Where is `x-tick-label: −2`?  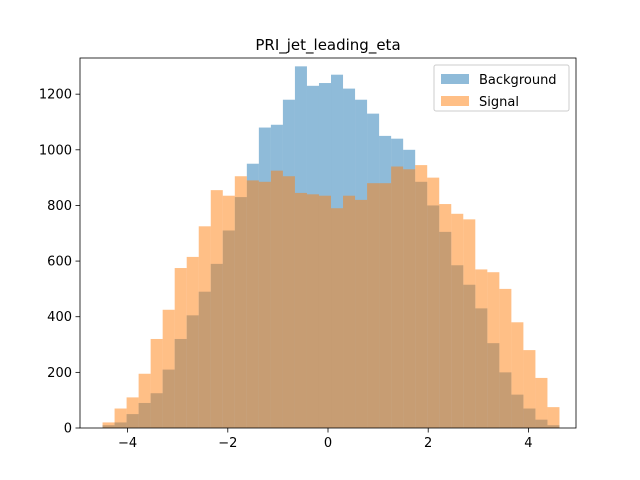
x-tick-label: −2 is located at coordinates (227, 443).